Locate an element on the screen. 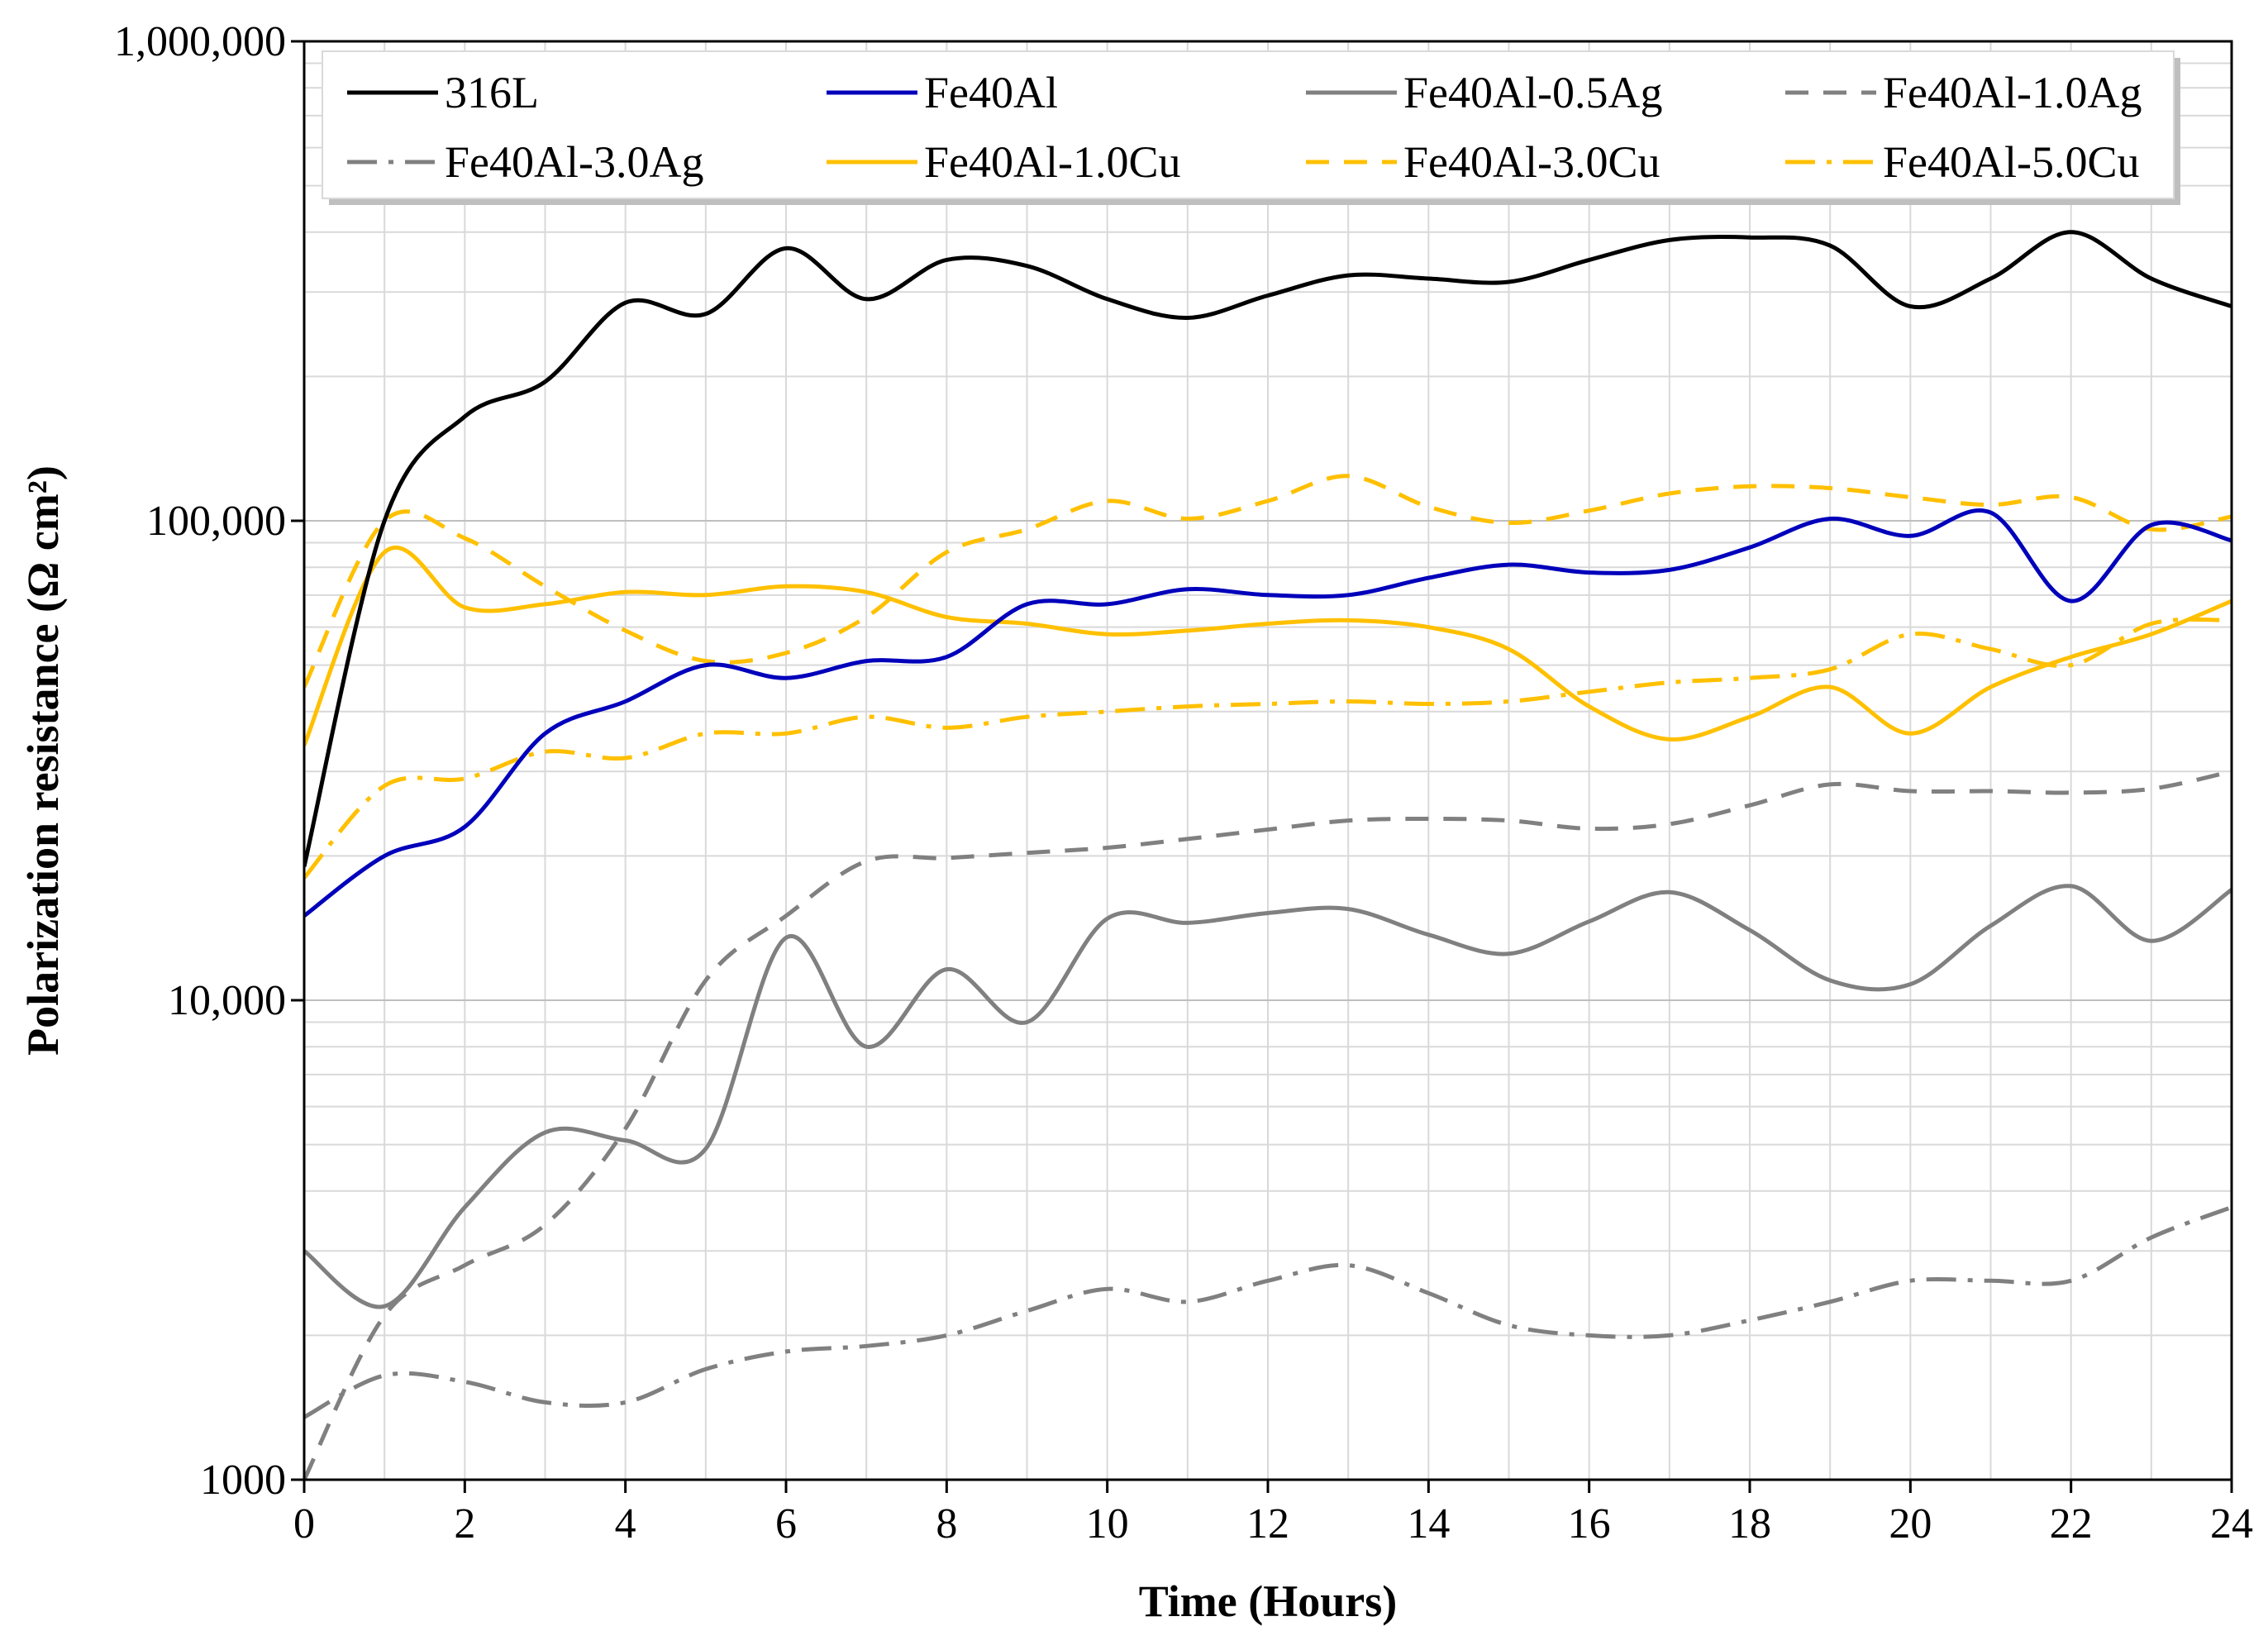 This screenshot has height=1650, width=2268. x-tick-label: 22 is located at coordinates (2071, 1523).